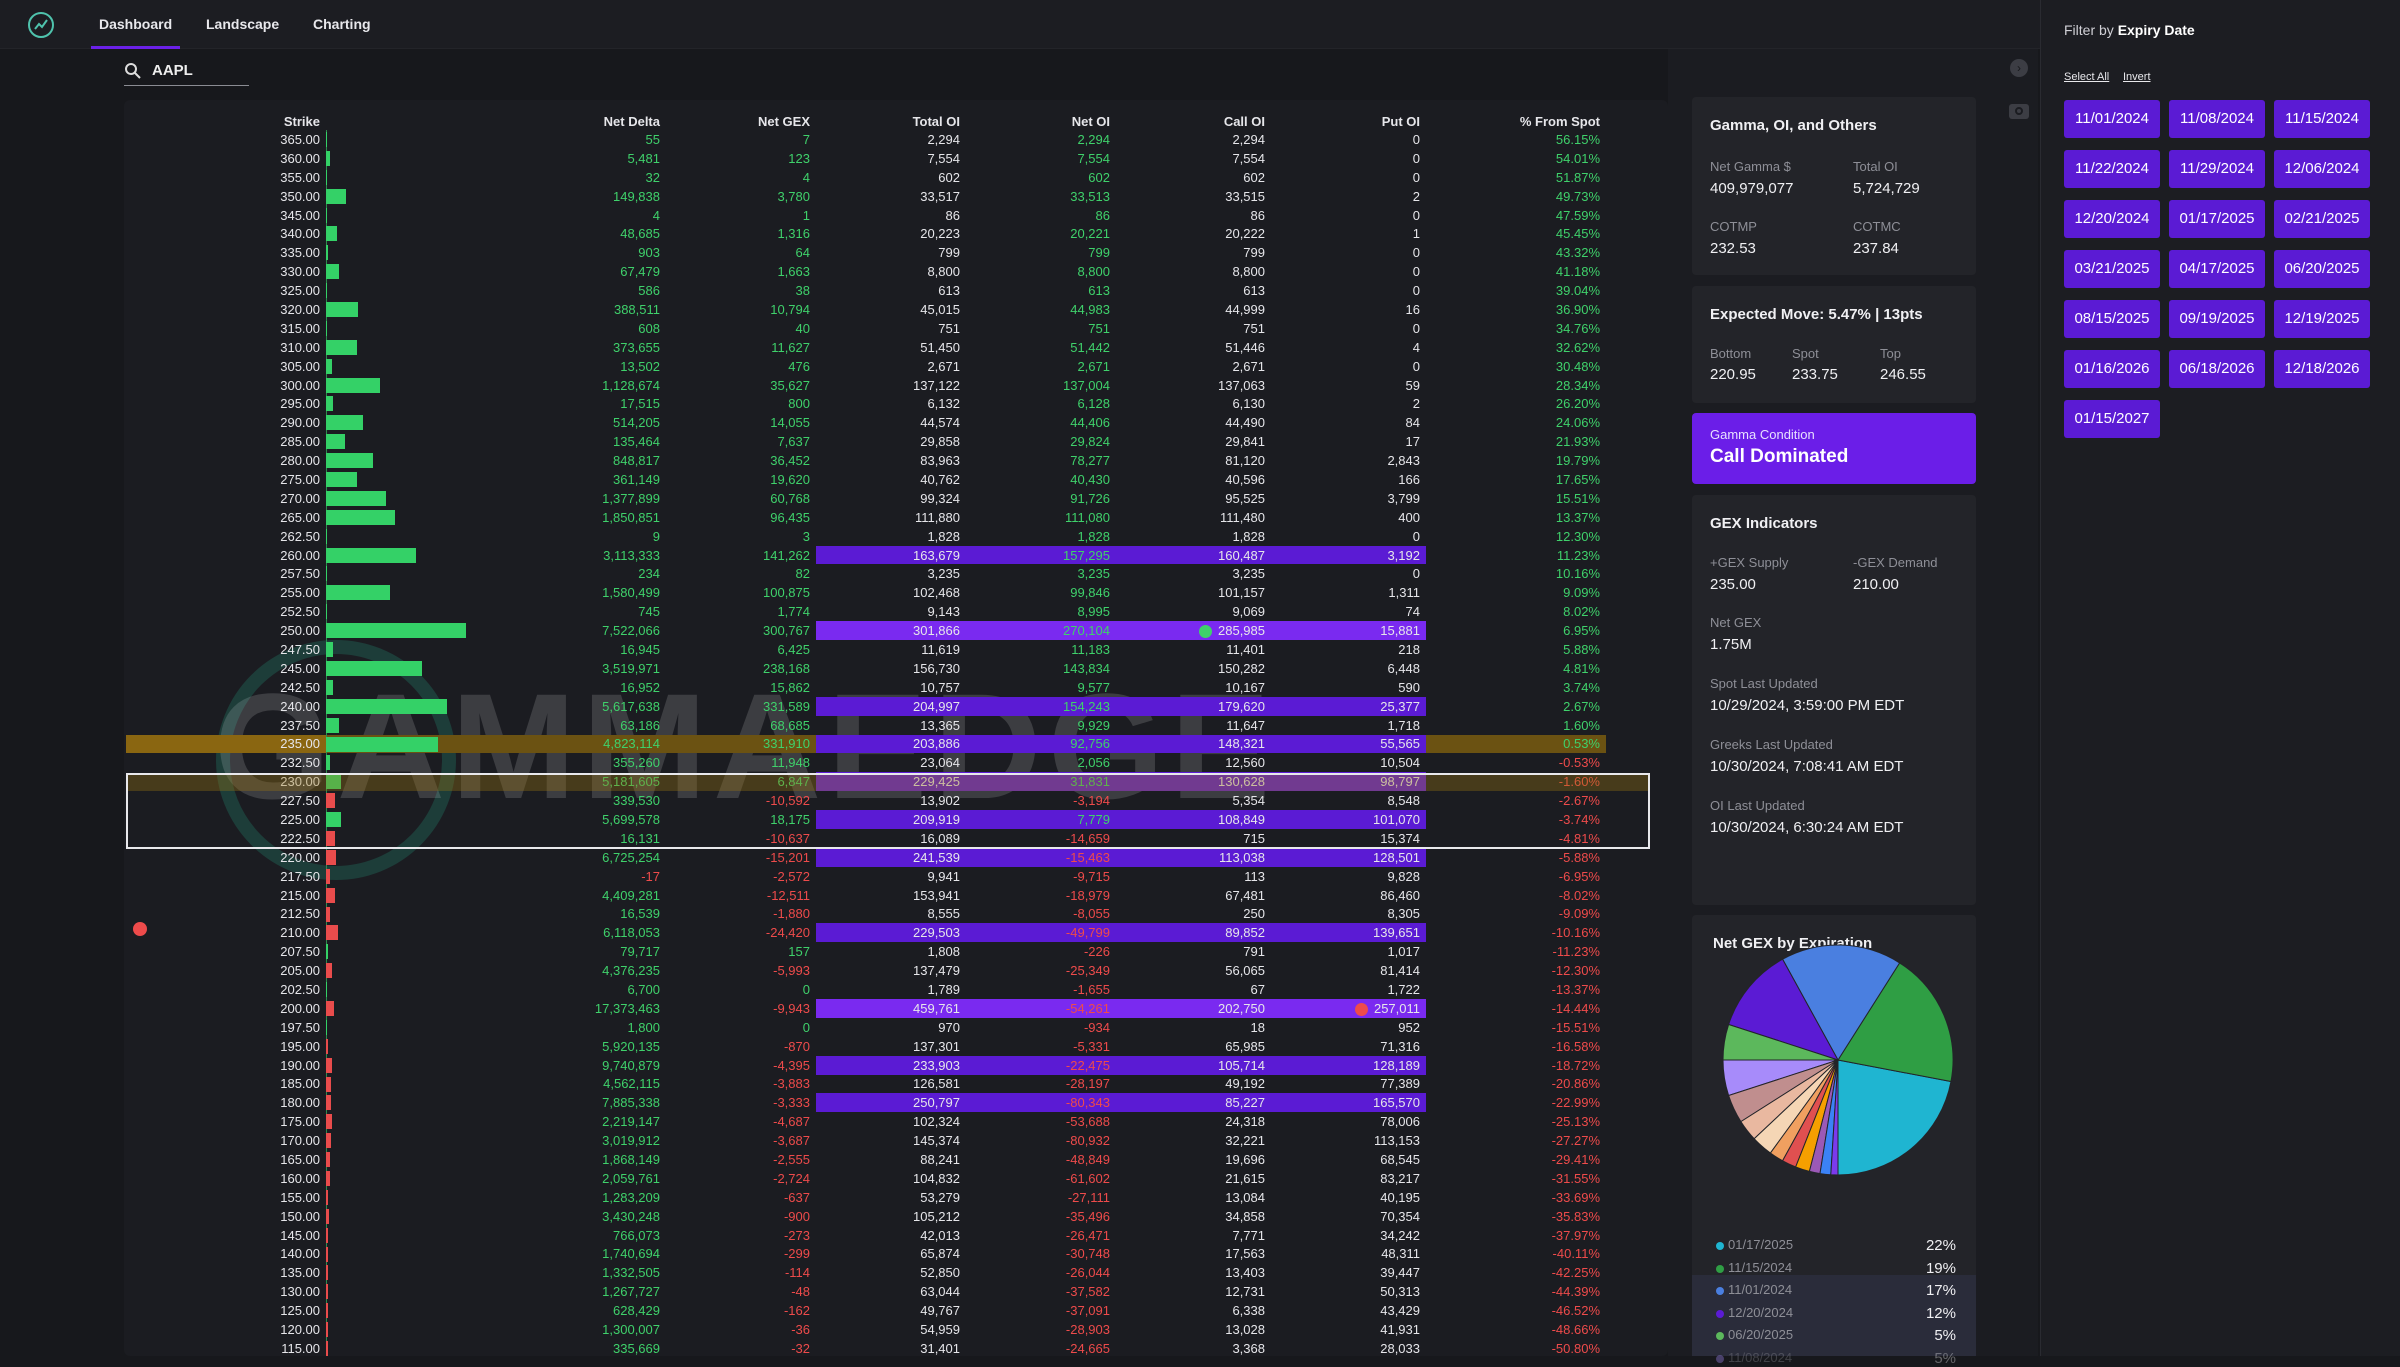  I want to click on table-row: 330.00 67,479 1,663 8,800 8,800 8,800 0 41.18%, so click(866, 272).